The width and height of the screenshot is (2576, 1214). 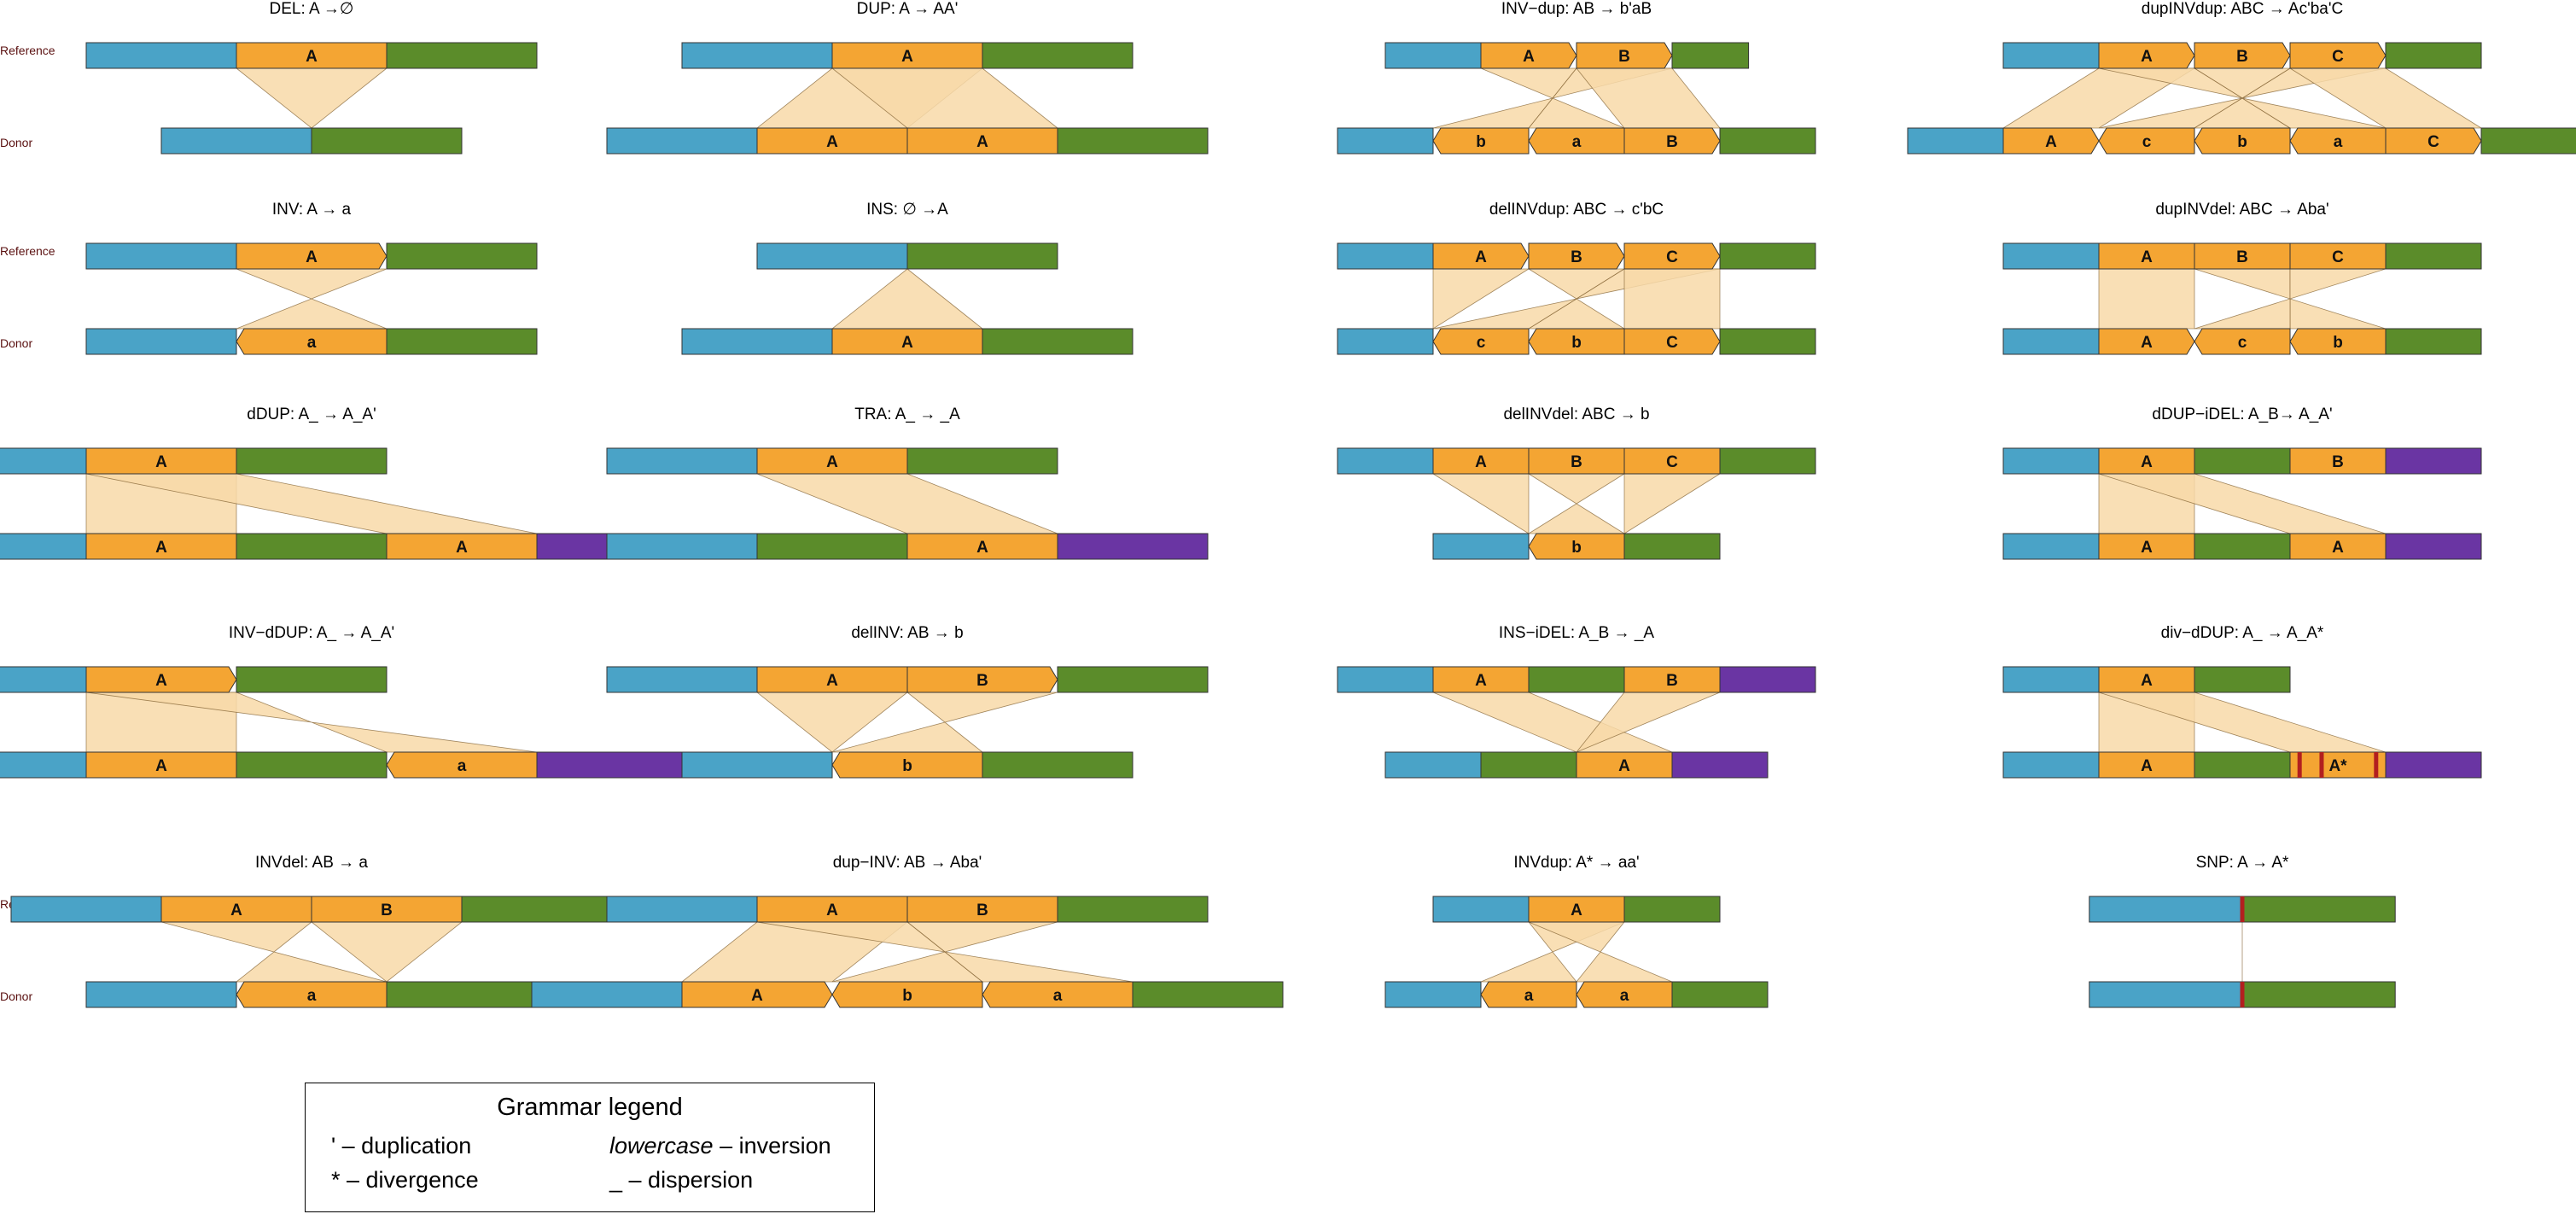 I want to click on sv-panel: TRA: A_ → _A A A, so click(x=907, y=483).